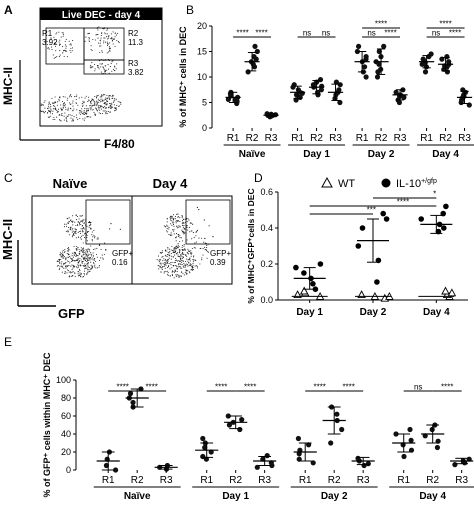  Describe the element at coordinates (8, 342) in the screenshot. I see `panel-e-letter: E` at that location.